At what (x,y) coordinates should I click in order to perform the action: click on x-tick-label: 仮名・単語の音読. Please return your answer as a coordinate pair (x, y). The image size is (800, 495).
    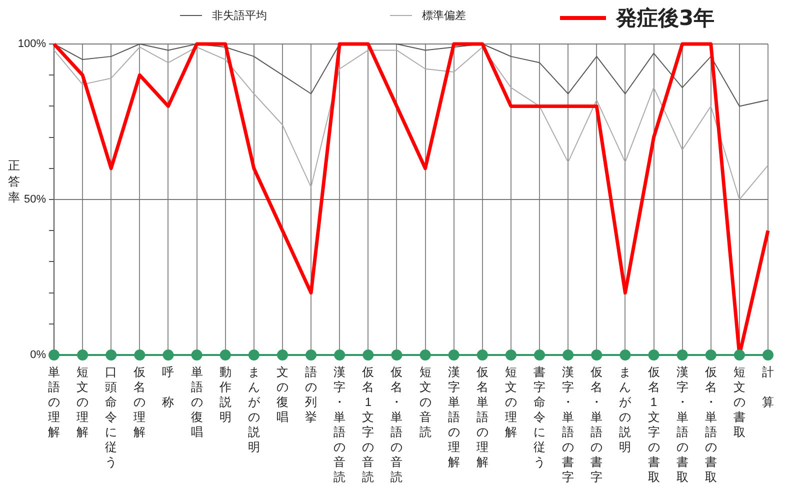
    Looking at the image, I should click on (396, 424).